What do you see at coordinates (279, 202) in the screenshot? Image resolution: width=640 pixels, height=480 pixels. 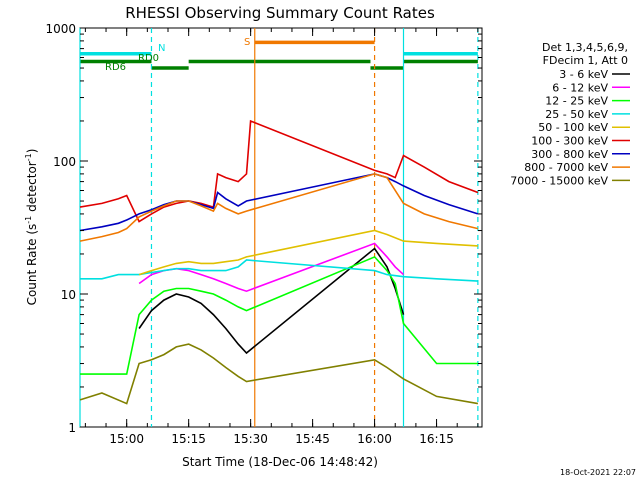 I see `series-line-300-800-kev` at bounding box center [279, 202].